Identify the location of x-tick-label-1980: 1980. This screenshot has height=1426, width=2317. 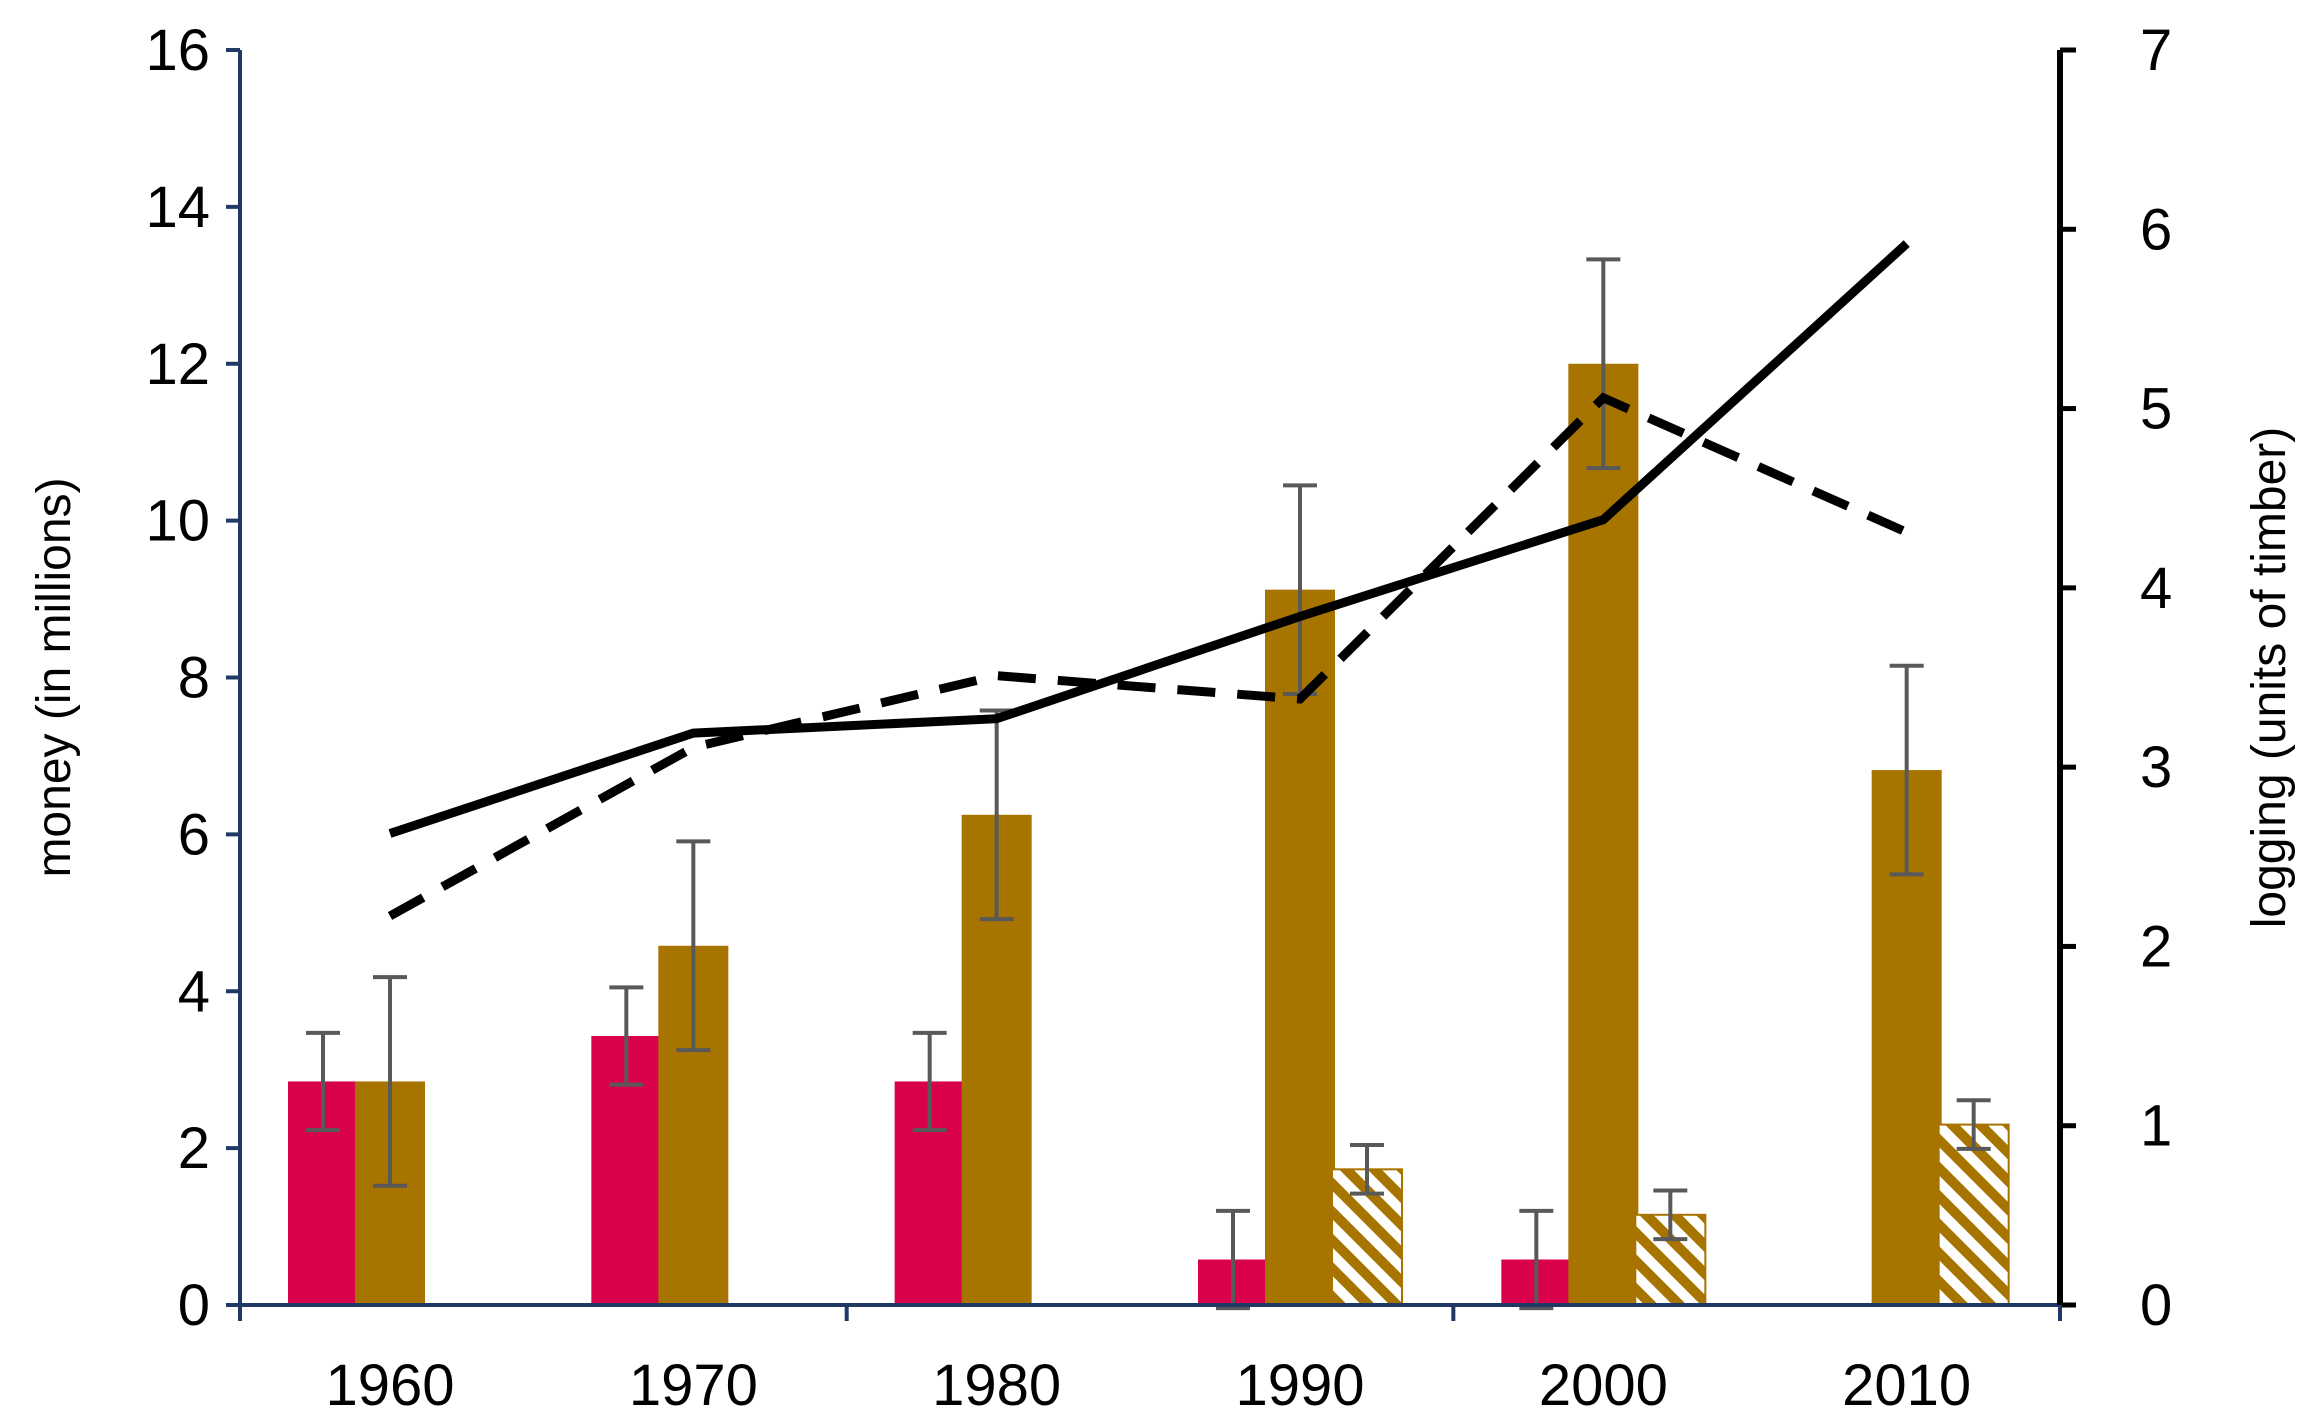
(996, 1385).